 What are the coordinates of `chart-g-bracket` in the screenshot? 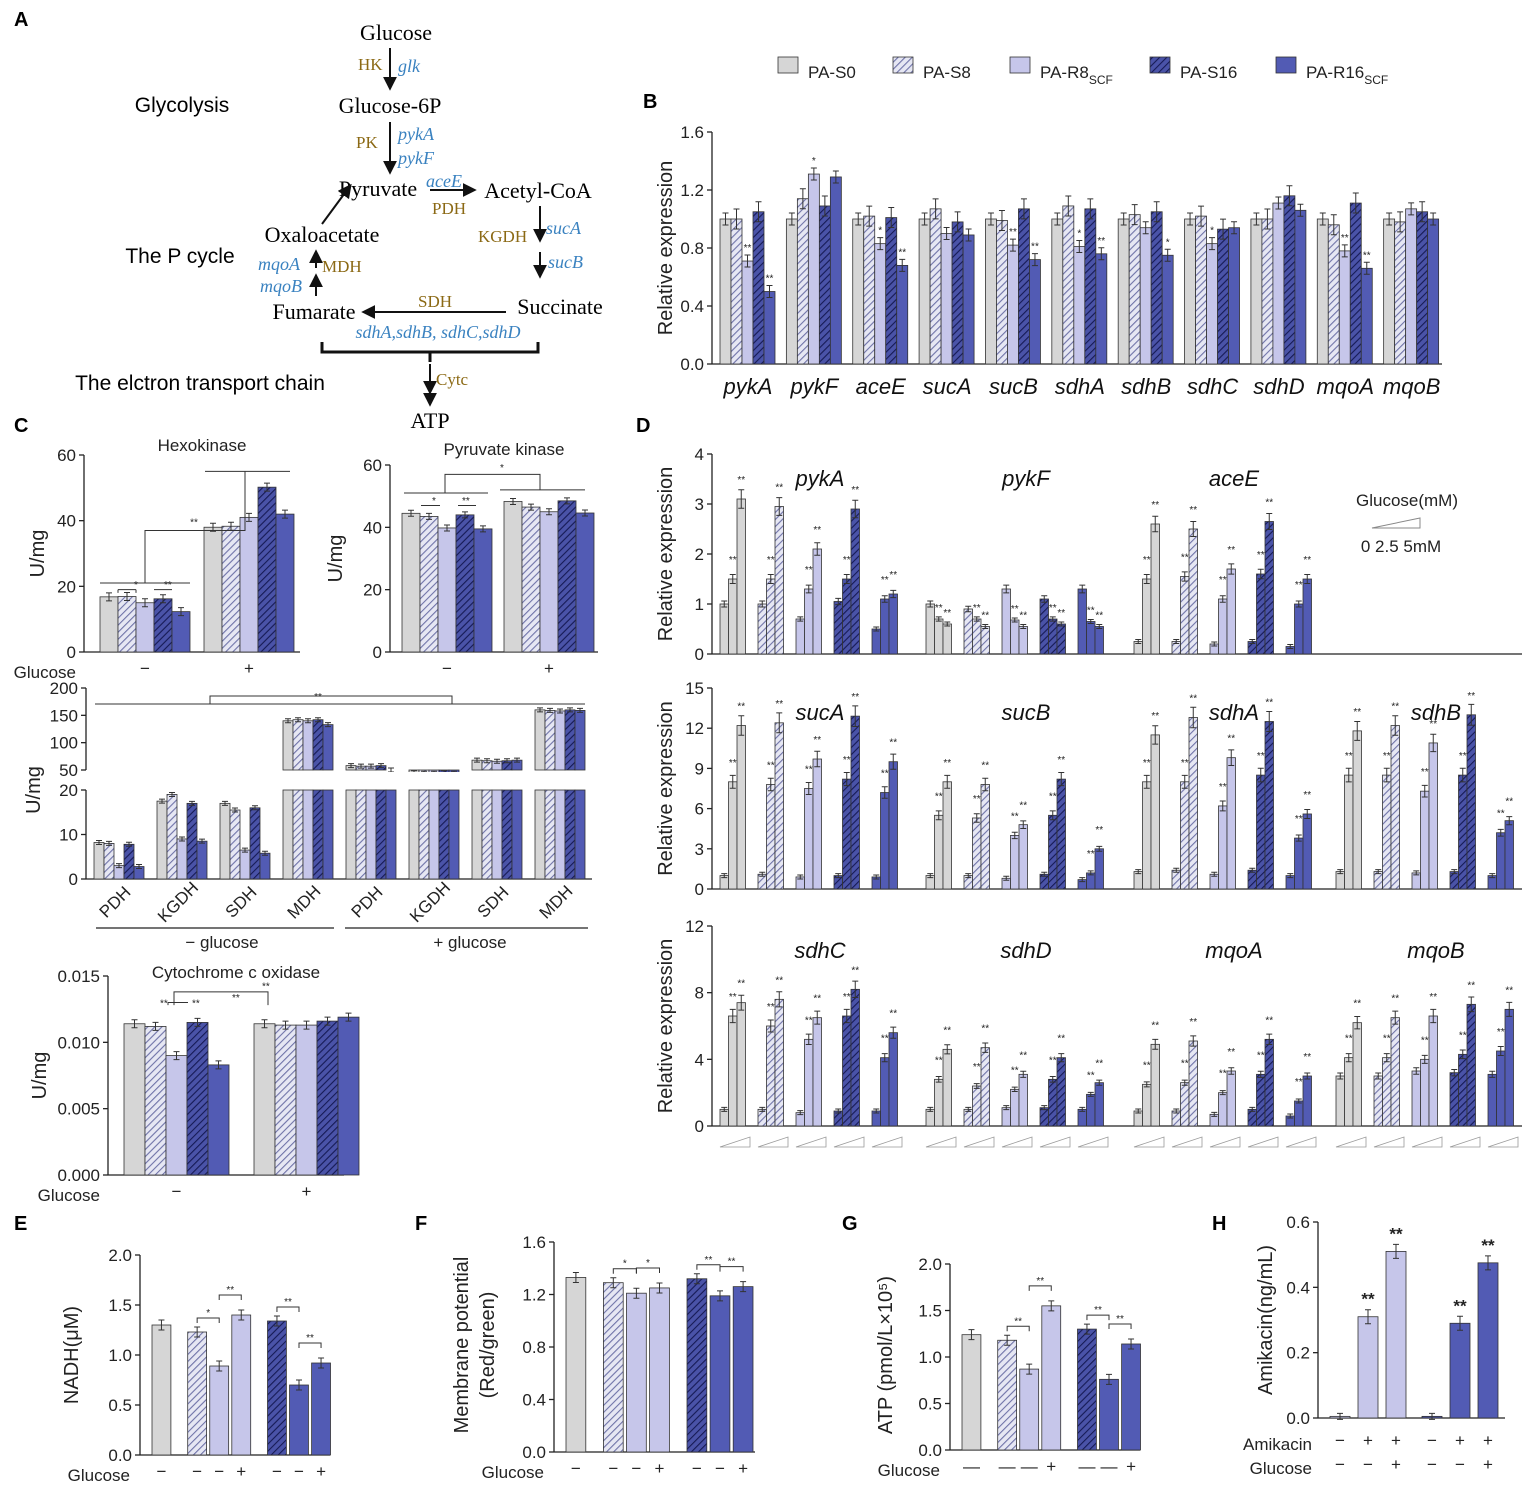 It's located at (1018, 1328).